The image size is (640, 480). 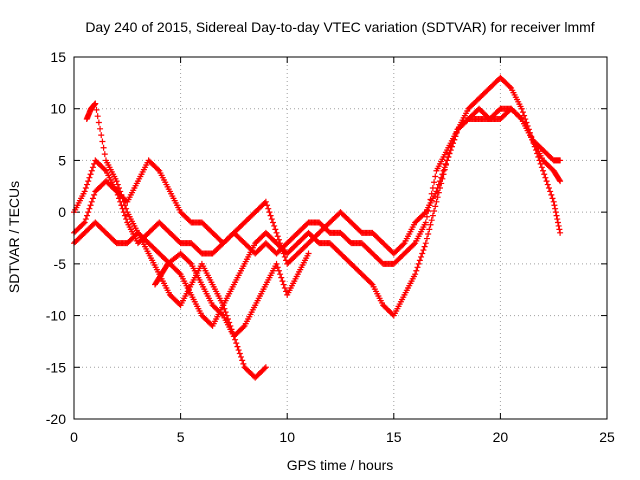 What do you see at coordinates (232, 295) in the screenshot?
I see `series-track-e` at bounding box center [232, 295].